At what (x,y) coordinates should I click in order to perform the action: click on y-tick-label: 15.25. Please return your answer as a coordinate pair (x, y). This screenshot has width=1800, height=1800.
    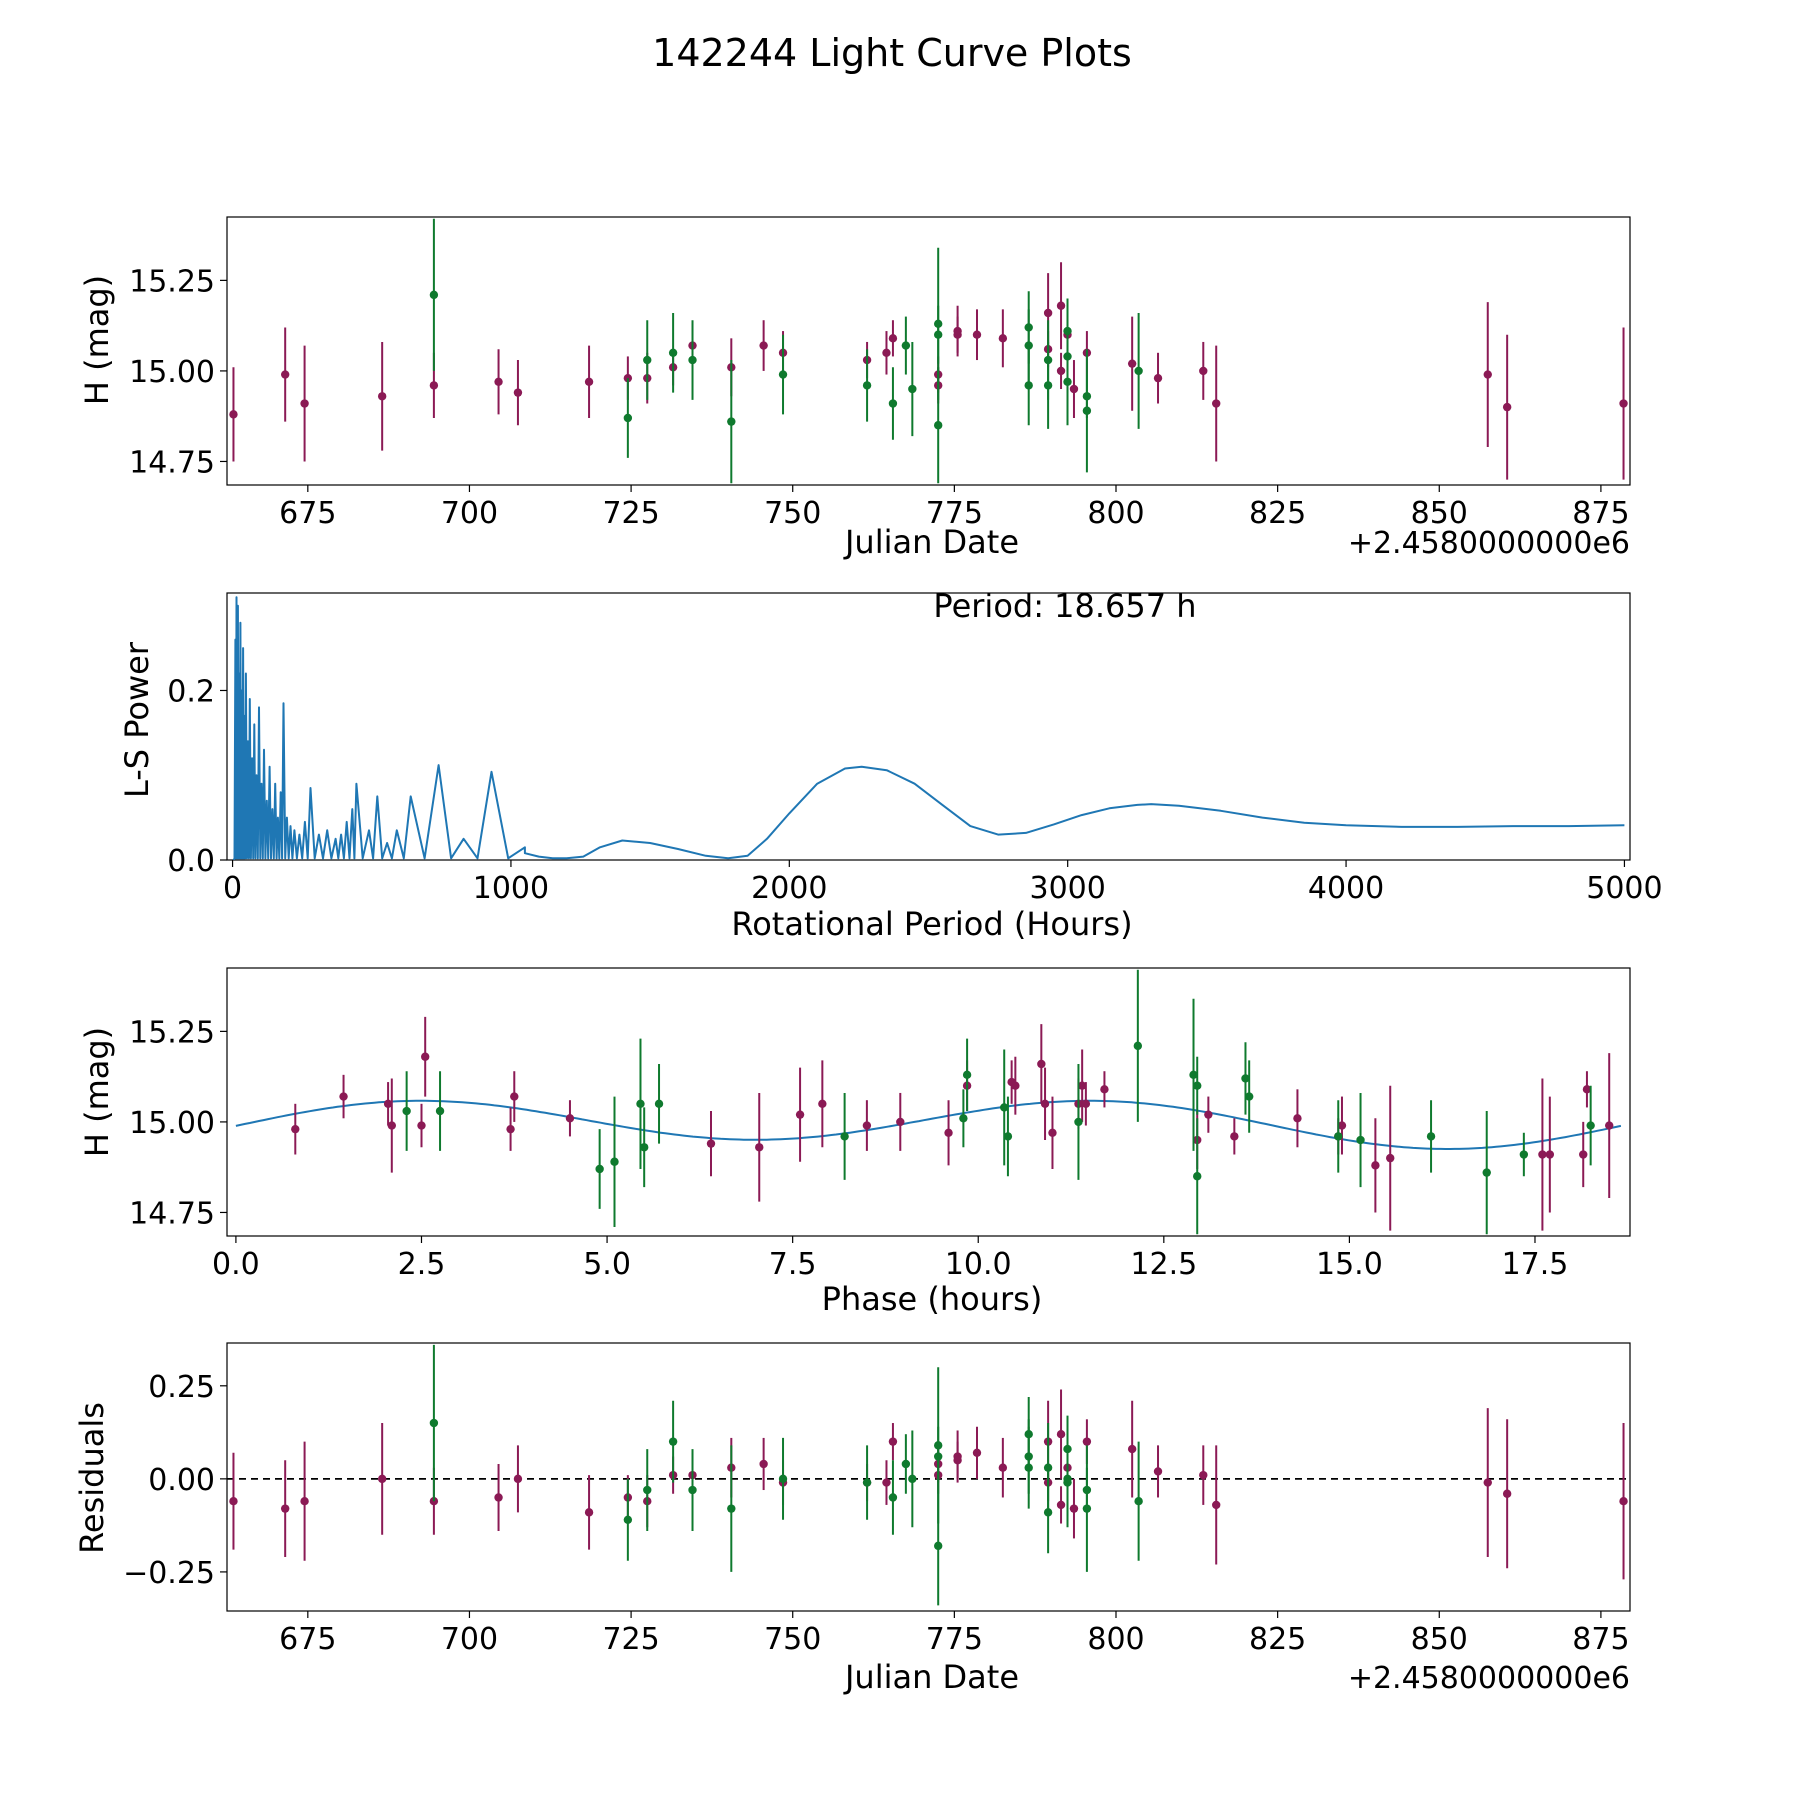
    Looking at the image, I should click on (172, 281).